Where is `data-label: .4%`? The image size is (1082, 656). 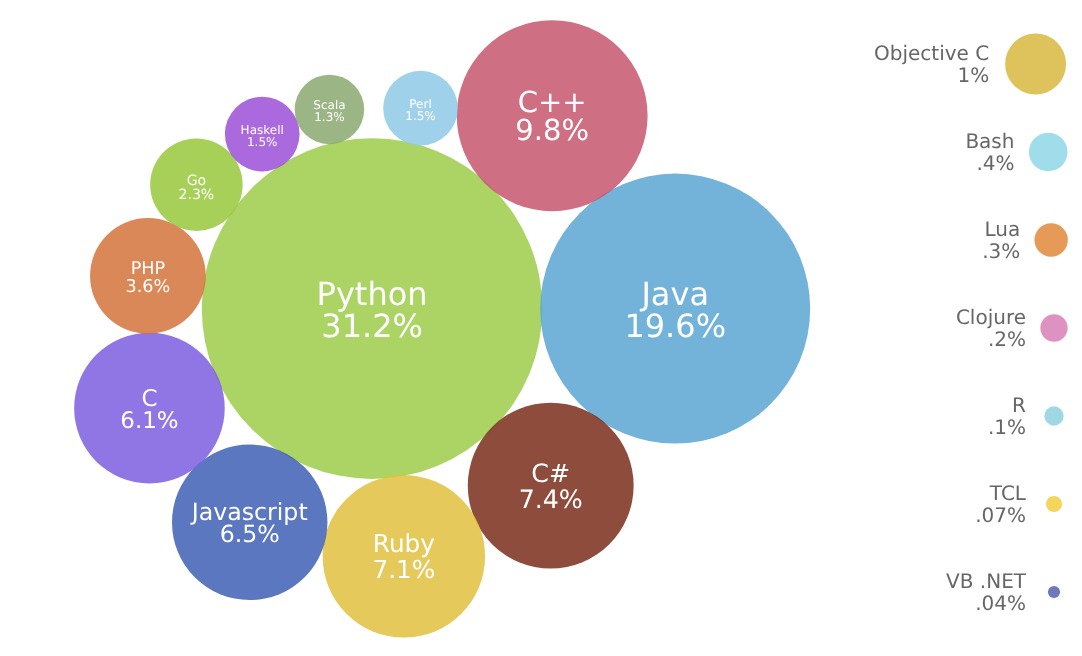
data-label: .4% is located at coordinates (995, 165).